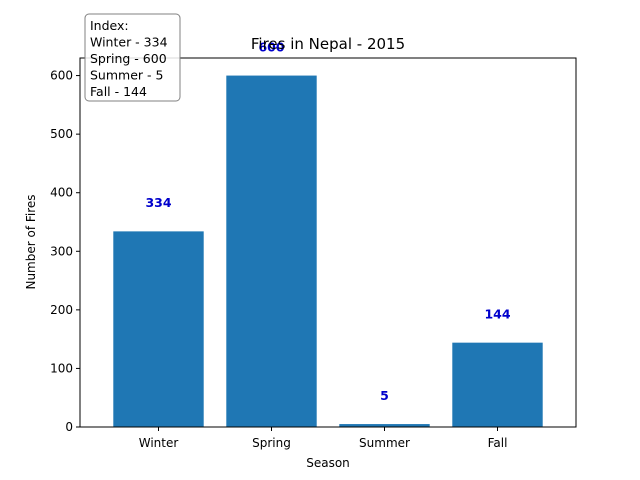 This screenshot has height=480, width=640. I want to click on y-tick-label: 0, so click(69, 427).